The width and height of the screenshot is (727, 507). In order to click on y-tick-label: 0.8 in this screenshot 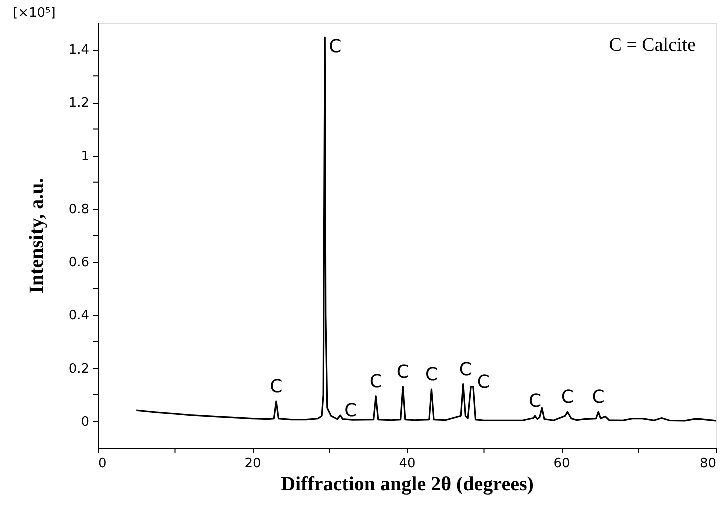, I will do `click(79, 210)`.